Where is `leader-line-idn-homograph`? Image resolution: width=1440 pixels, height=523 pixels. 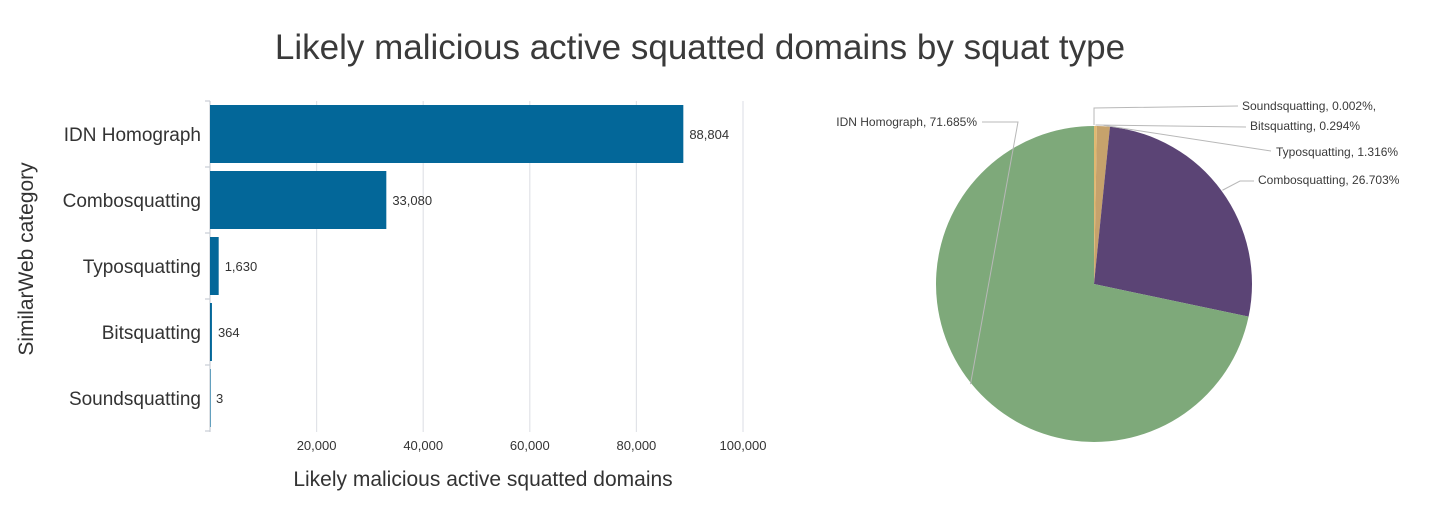
leader-line-idn-homograph is located at coordinates (994, 253).